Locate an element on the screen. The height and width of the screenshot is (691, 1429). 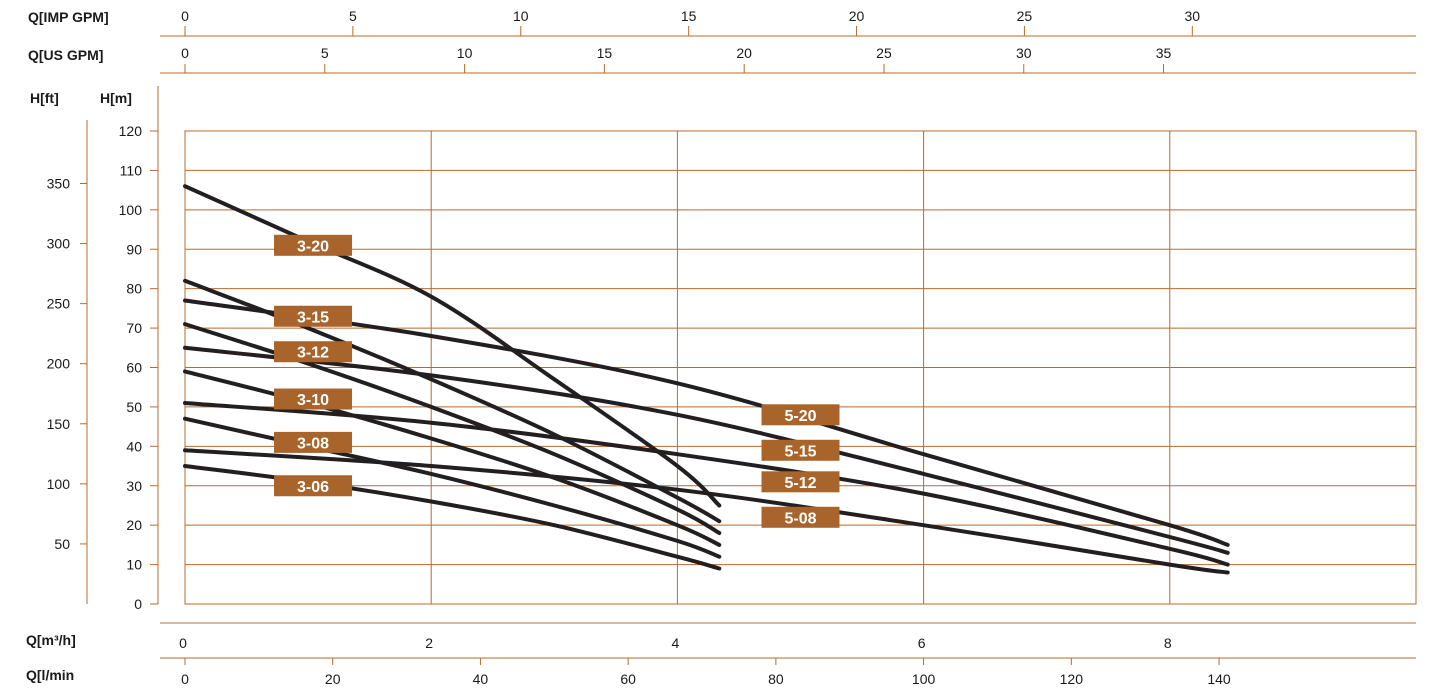
q-lmin-tick-label: 0 is located at coordinates (185, 679).